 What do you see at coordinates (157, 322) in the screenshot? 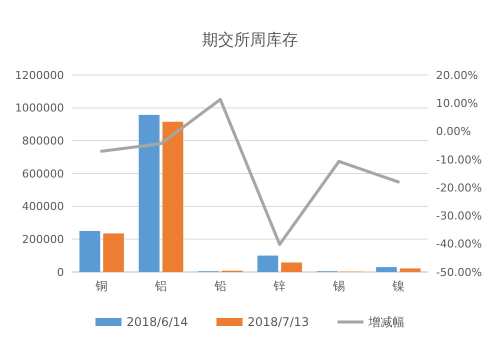
I see `legend-label: 2018/6/14` at bounding box center [157, 322].